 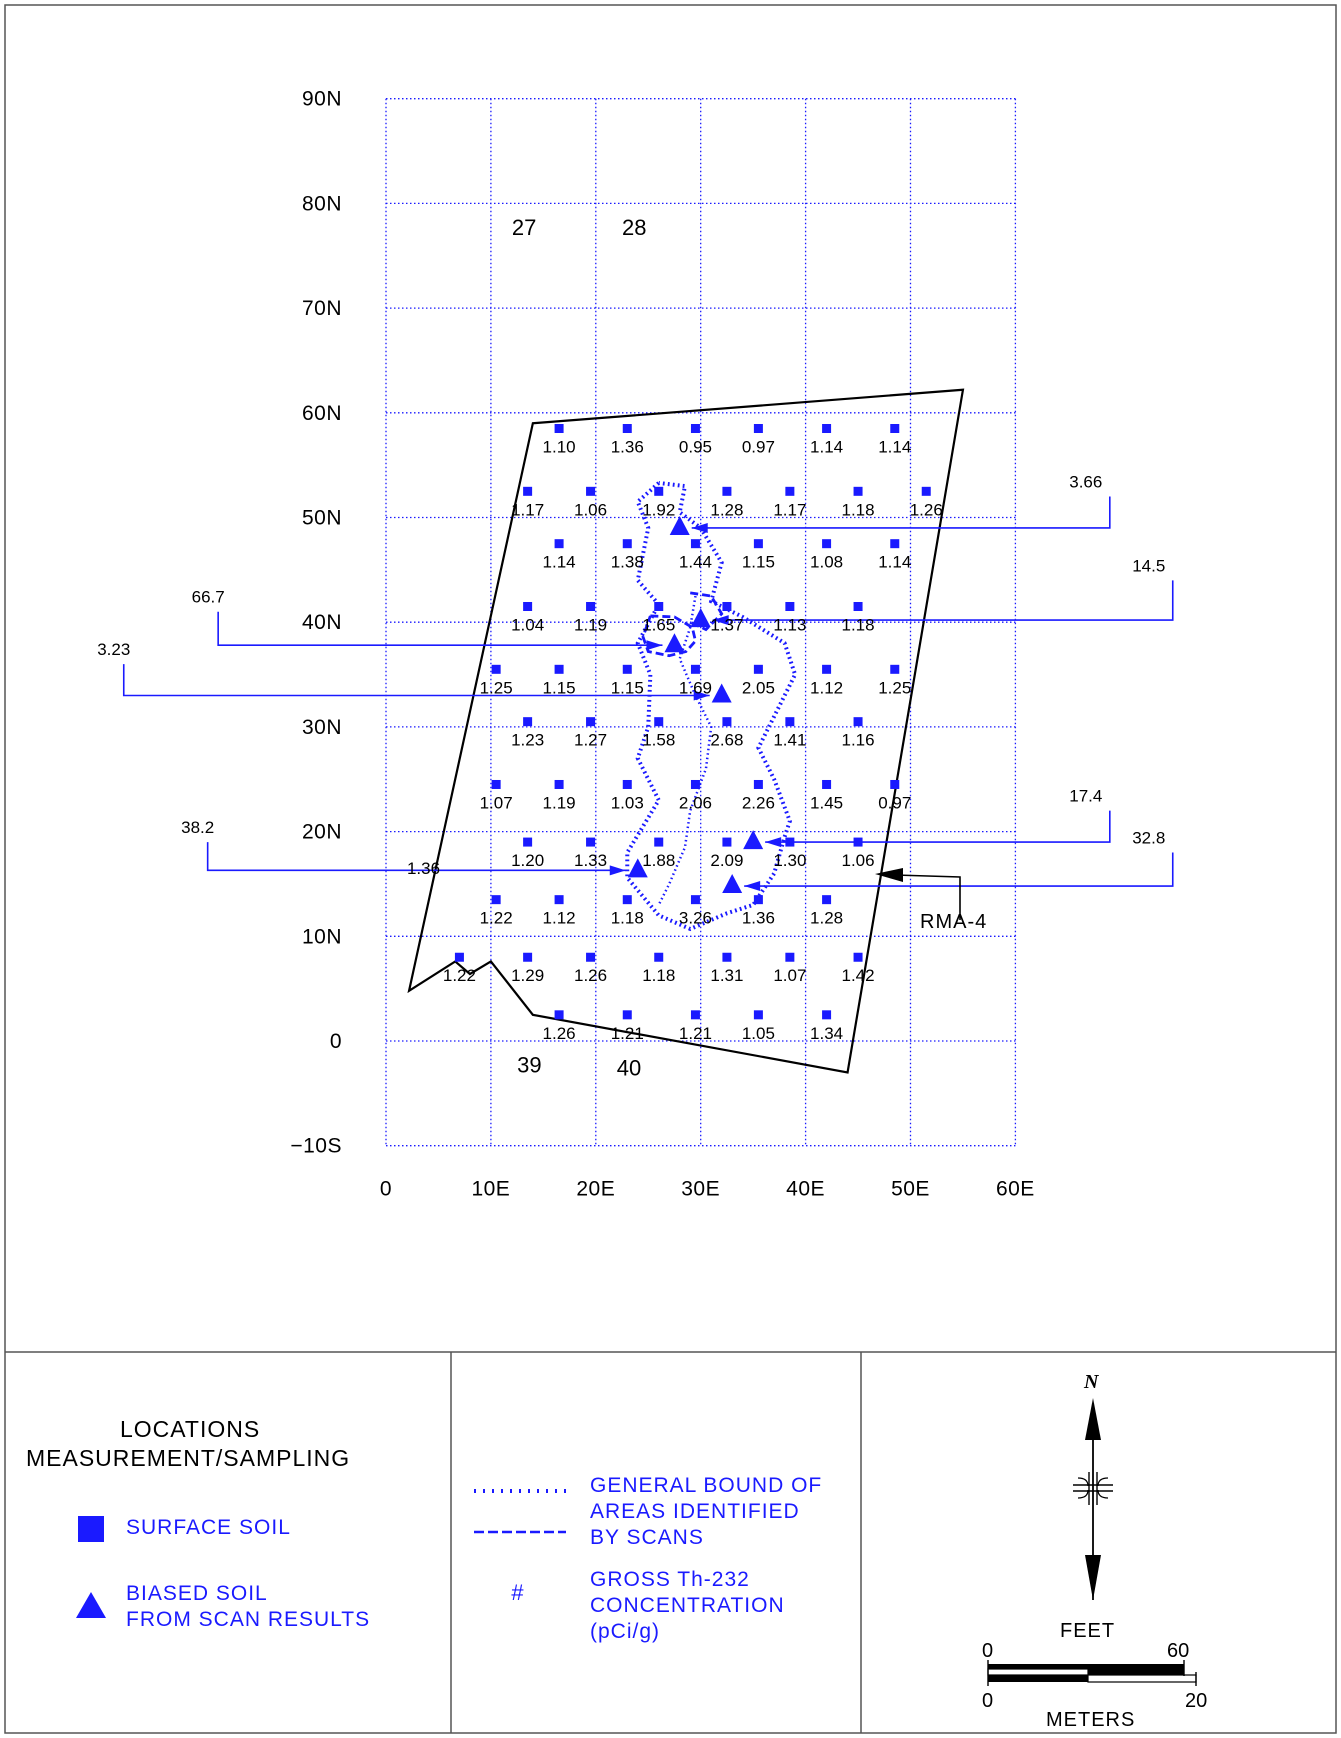 What do you see at coordinates (658, 624) in the screenshot?
I see `surface-soil-value: 1.65` at bounding box center [658, 624].